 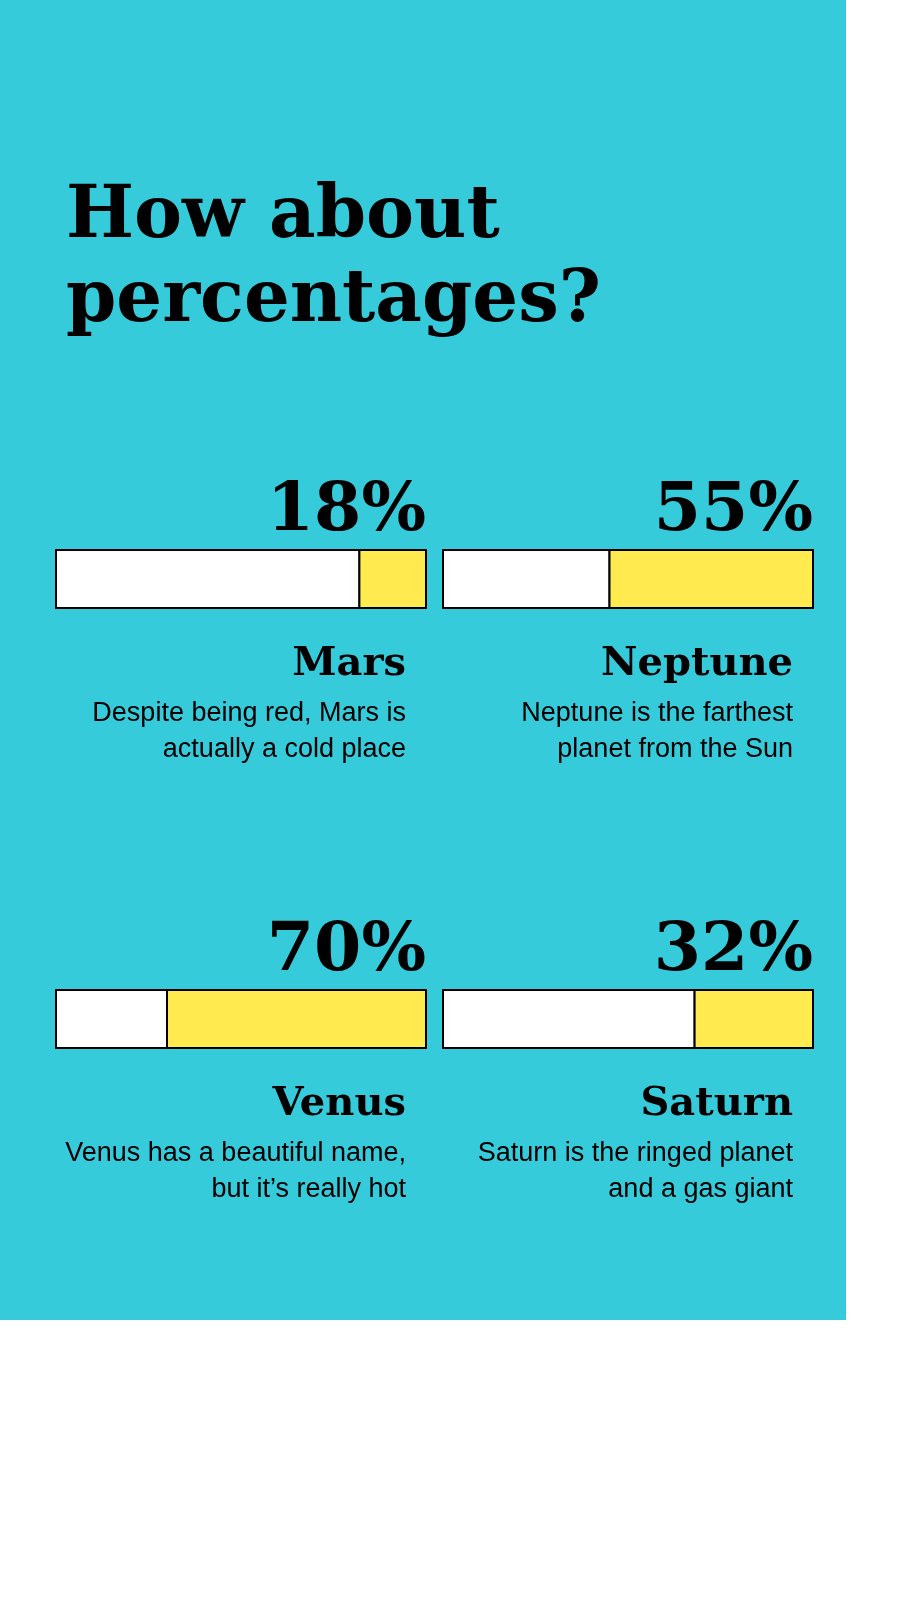 I want to click on annotation: Neptune is the farthest planet from the Sun, so click(x=657, y=730).